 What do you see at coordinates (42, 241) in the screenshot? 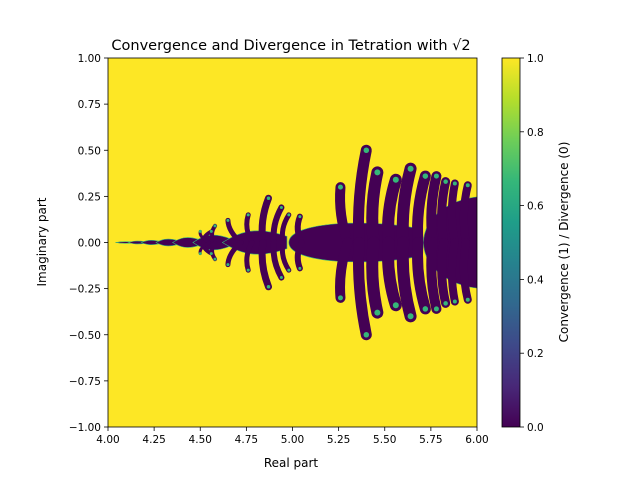
I see `y-axis-label: Imaginary part` at bounding box center [42, 241].